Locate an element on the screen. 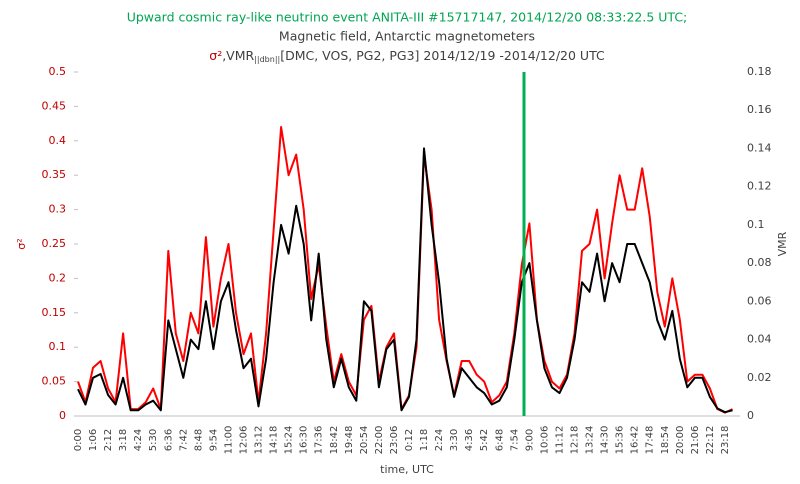 The height and width of the screenshot is (484, 800). x-tick-label: 16:42 is located at coordinates (635, 440).